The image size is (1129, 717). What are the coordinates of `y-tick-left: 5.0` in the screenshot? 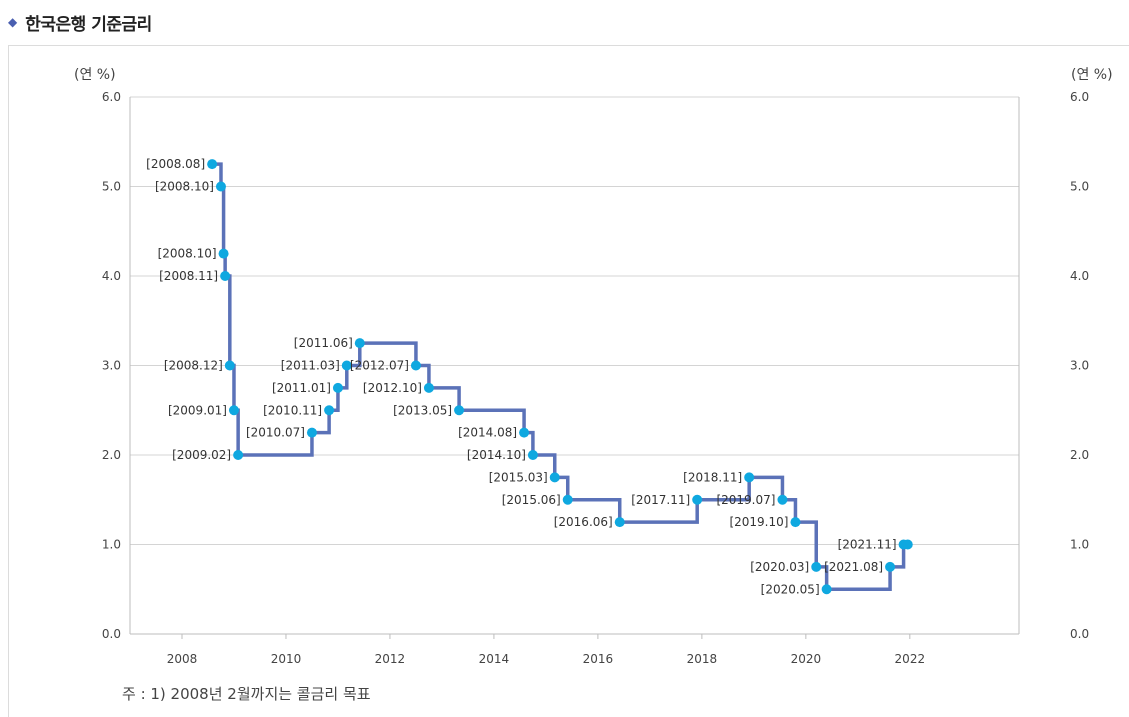 It's located at (111, 187).